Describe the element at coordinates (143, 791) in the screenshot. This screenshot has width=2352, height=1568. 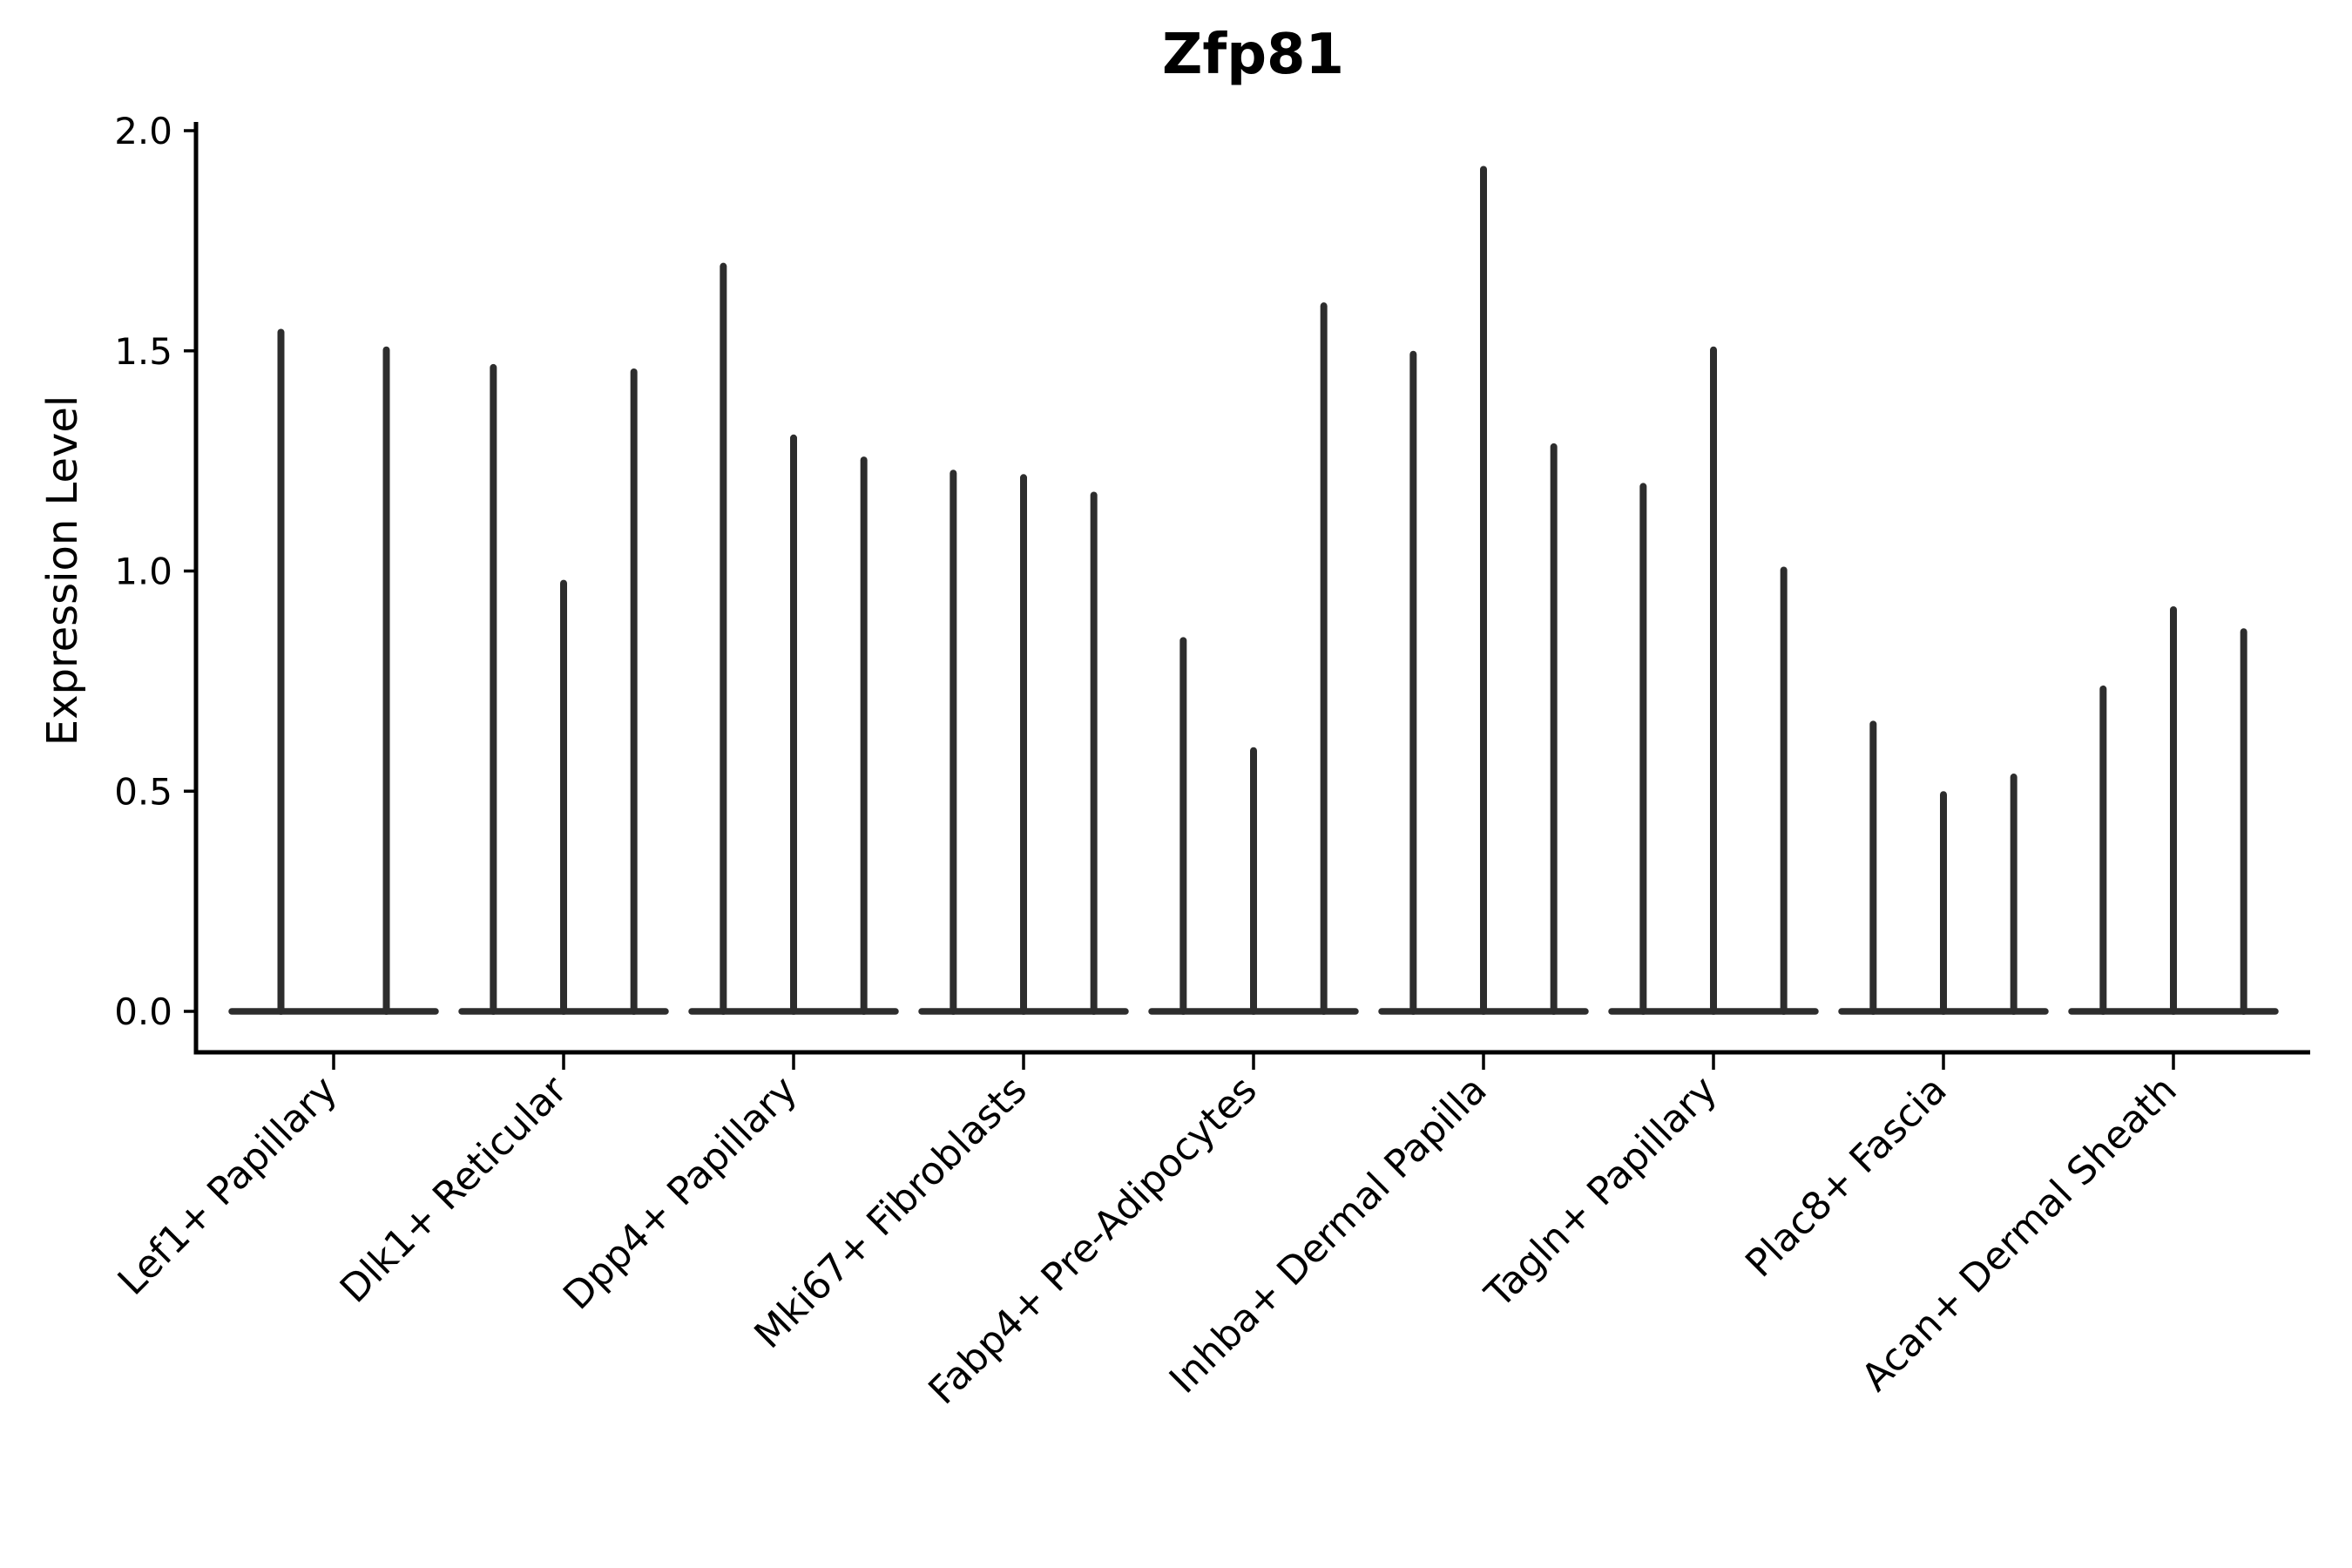
I see `y-tick-label: 0.5` at that location.